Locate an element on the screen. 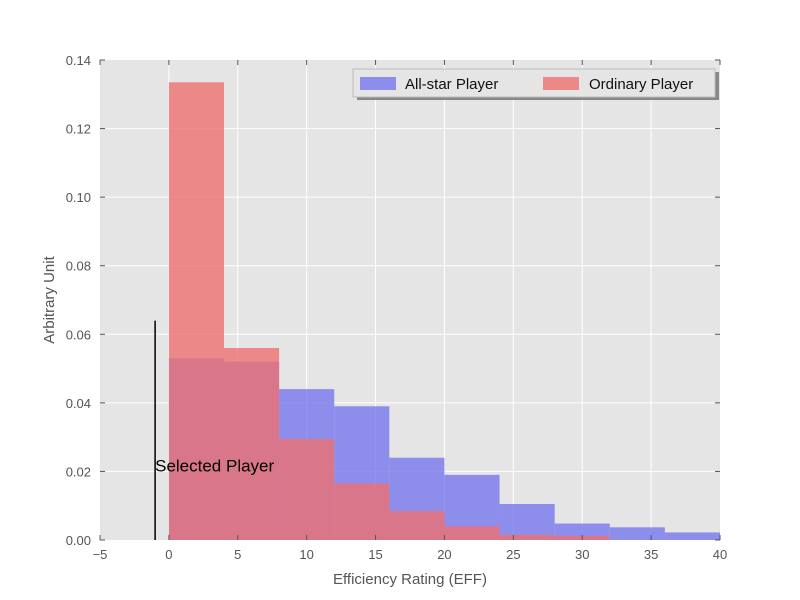 This screenshot has height=600, width=800. y-tick-labels: 0.00 0.02 0.04 0.06 0.08 0.10 0.12 0.14 is located at coordinates (78, 300).